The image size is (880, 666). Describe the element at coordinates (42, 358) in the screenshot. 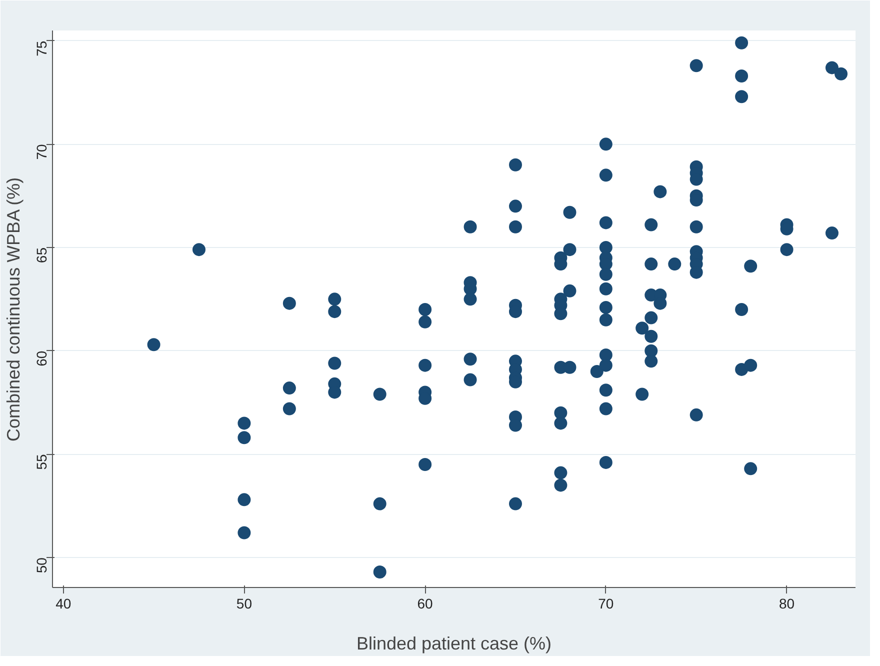

I see `y-tick-label: 60` at that location.